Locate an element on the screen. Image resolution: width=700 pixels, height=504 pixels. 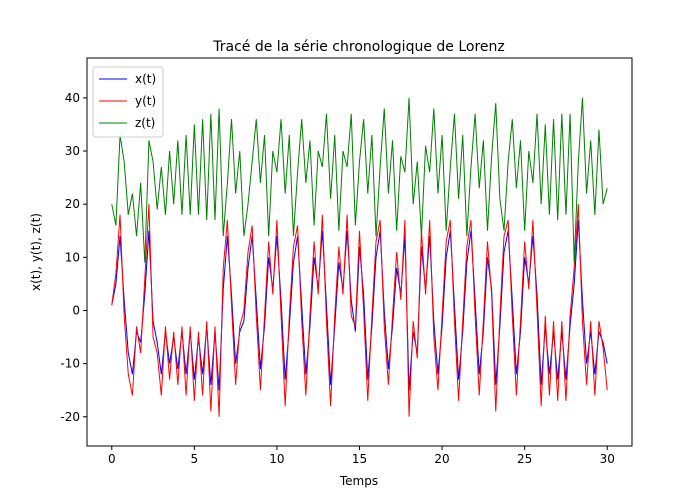
y-tick-label: -10 is located at coordinates (70, 364).